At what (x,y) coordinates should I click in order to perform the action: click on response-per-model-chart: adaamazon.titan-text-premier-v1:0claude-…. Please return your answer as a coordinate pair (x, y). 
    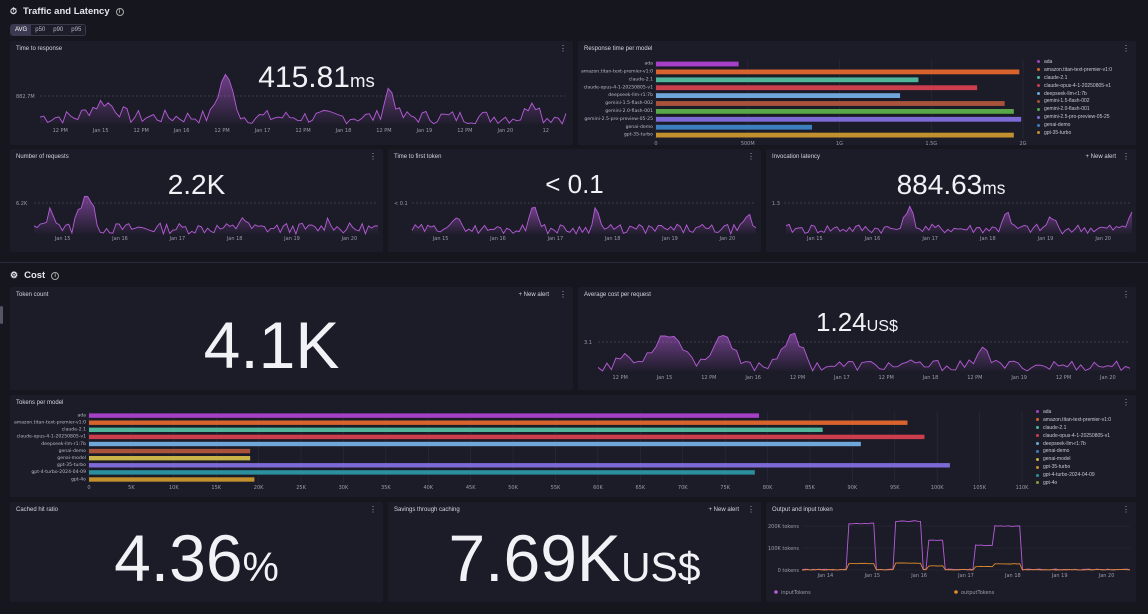
    Looking at the image, I should click on (804, 102).